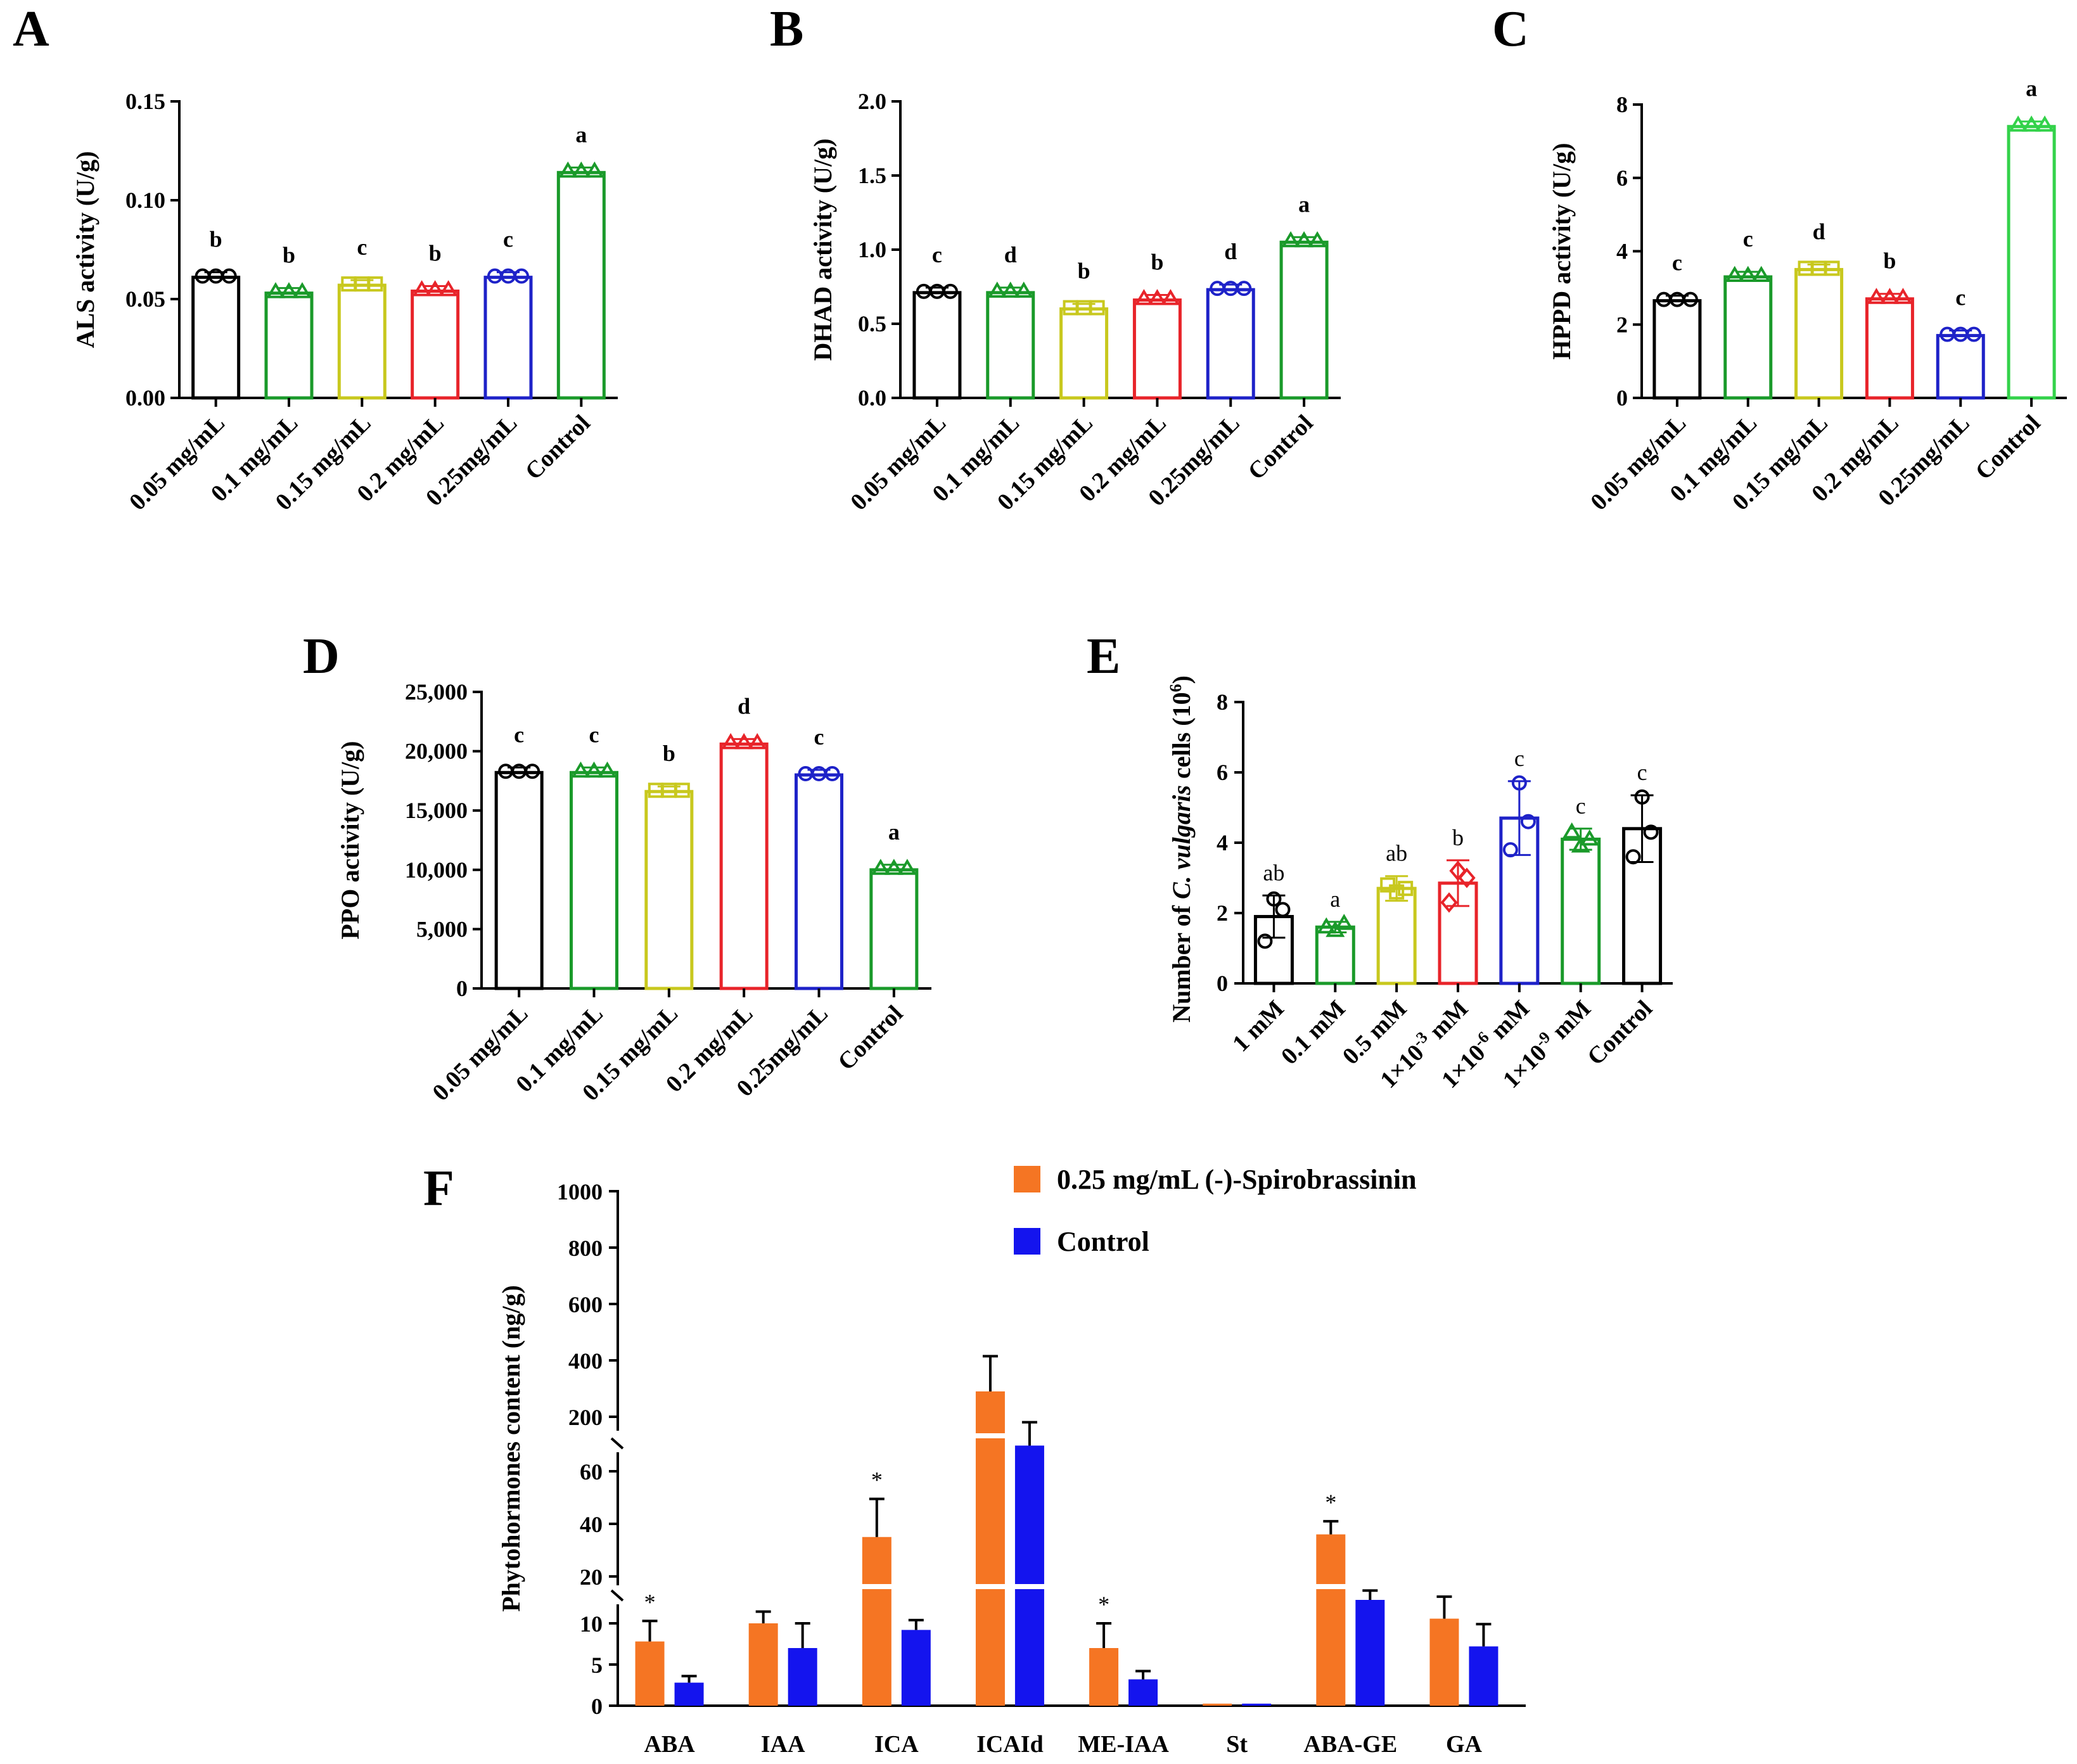 The width and height of the screenshot is (2077, 1764). What do you see at coordinates (586, 1417) in the screenshot?
I see `y-tick-label: 200` at bounding box center [586, 1417].